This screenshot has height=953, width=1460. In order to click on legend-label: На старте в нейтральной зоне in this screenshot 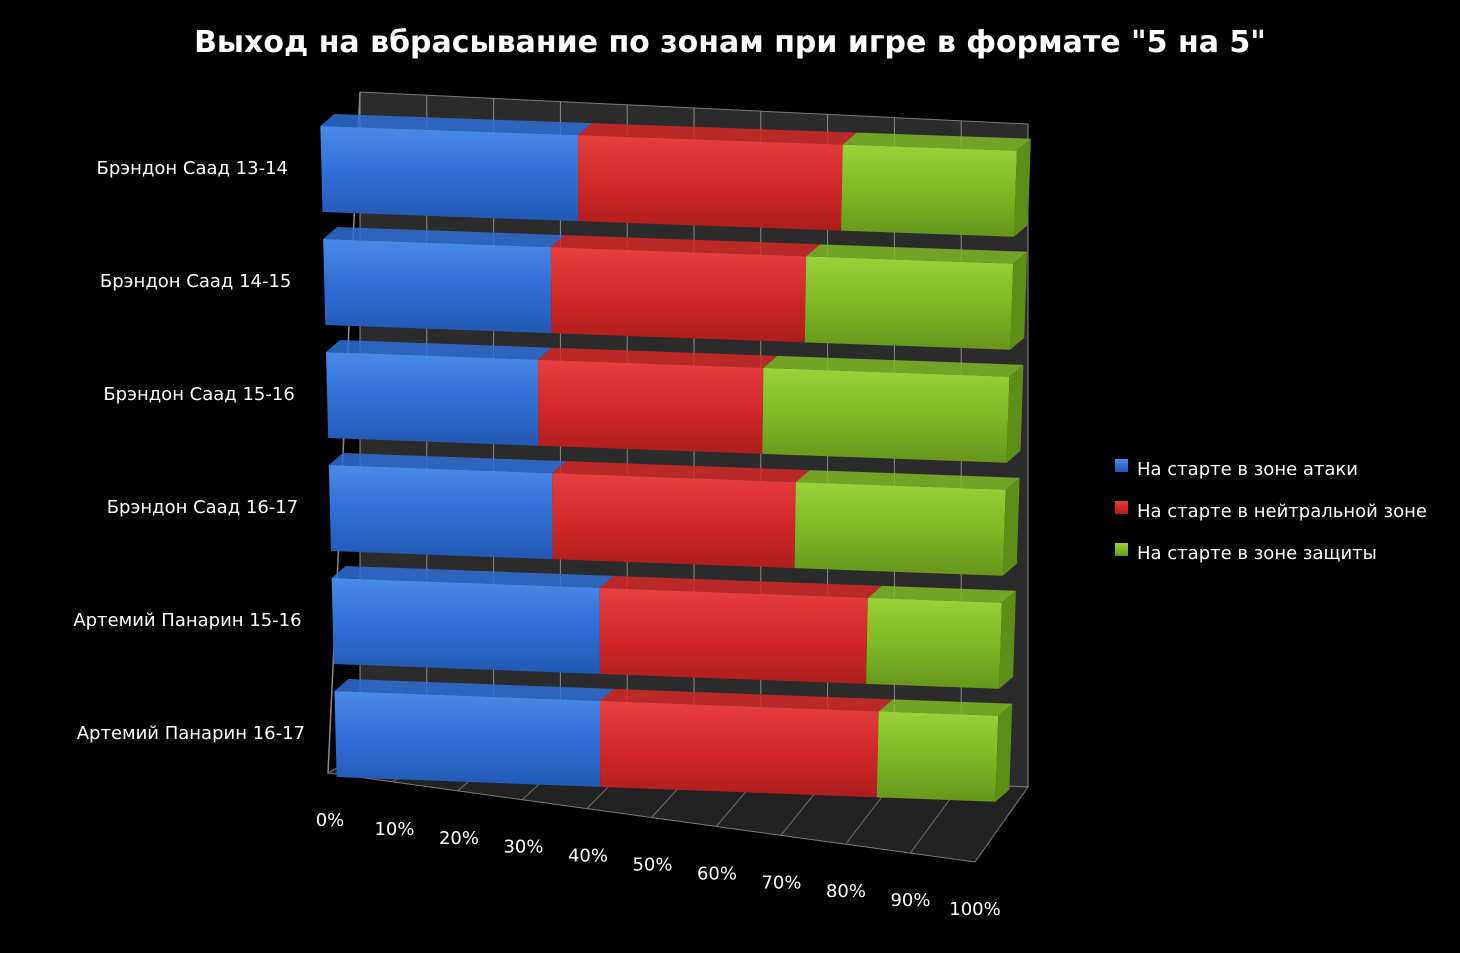, I will do `click(1282, 511)`.